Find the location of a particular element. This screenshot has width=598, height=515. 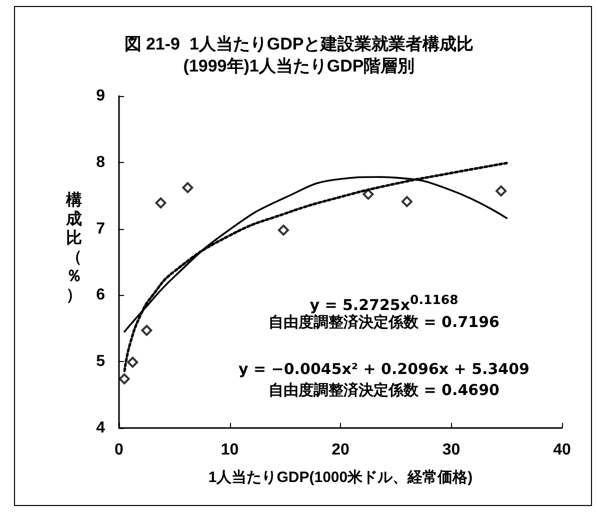

annotation: 自由度調整済決定係数 = 0.7196 is located at coordinates (384, 322).